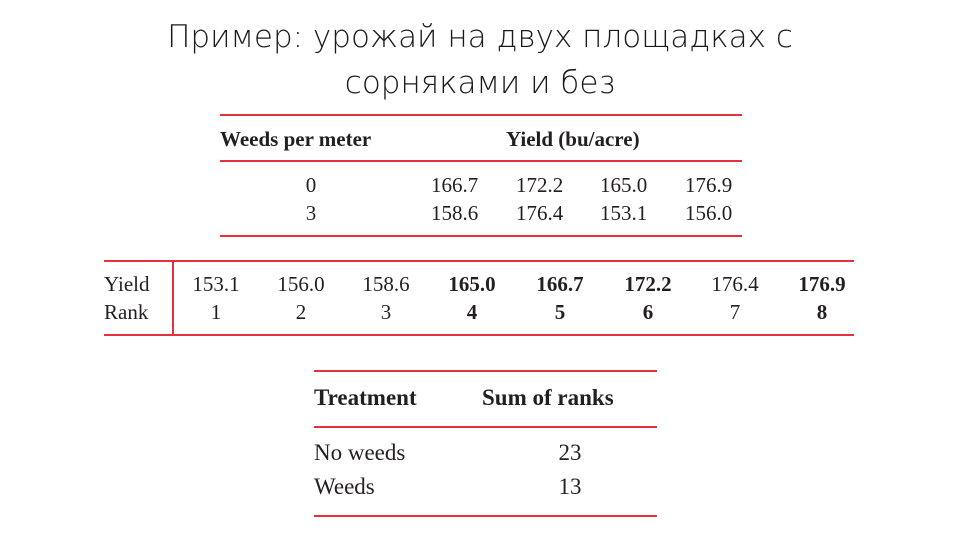 The height and width of the screenshot is (540, 960). Describe the element at coordinates (481, 161) in the screenshot. I see `table-header-rule` at that location.